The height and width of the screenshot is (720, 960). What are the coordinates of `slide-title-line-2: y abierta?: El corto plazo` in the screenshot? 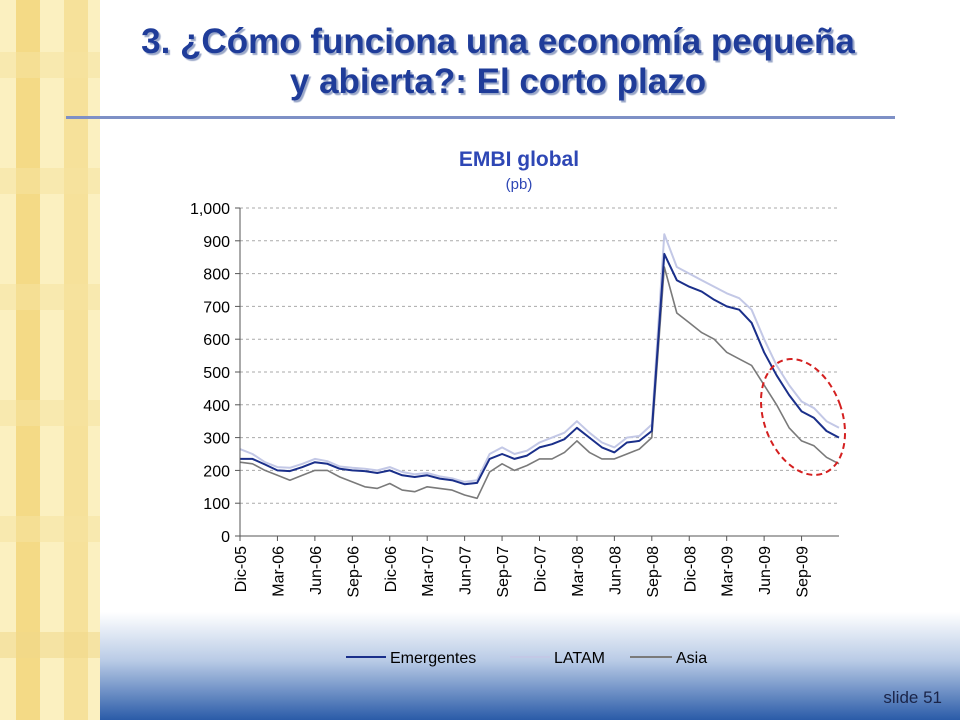 It's located at (498, 81).